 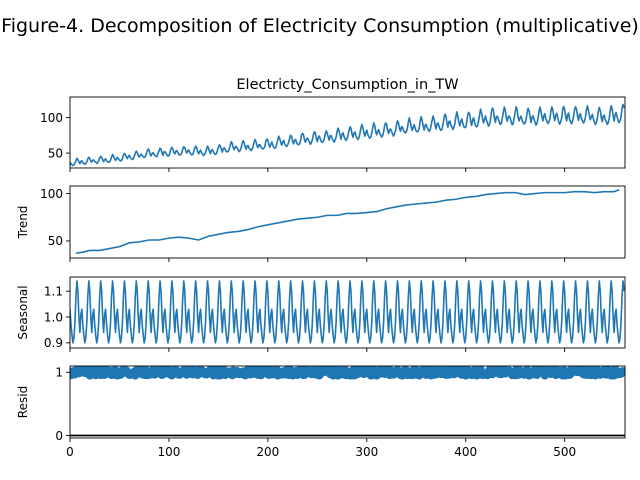 I want to click on trend-axes-frame, so click(x=347, y=222).